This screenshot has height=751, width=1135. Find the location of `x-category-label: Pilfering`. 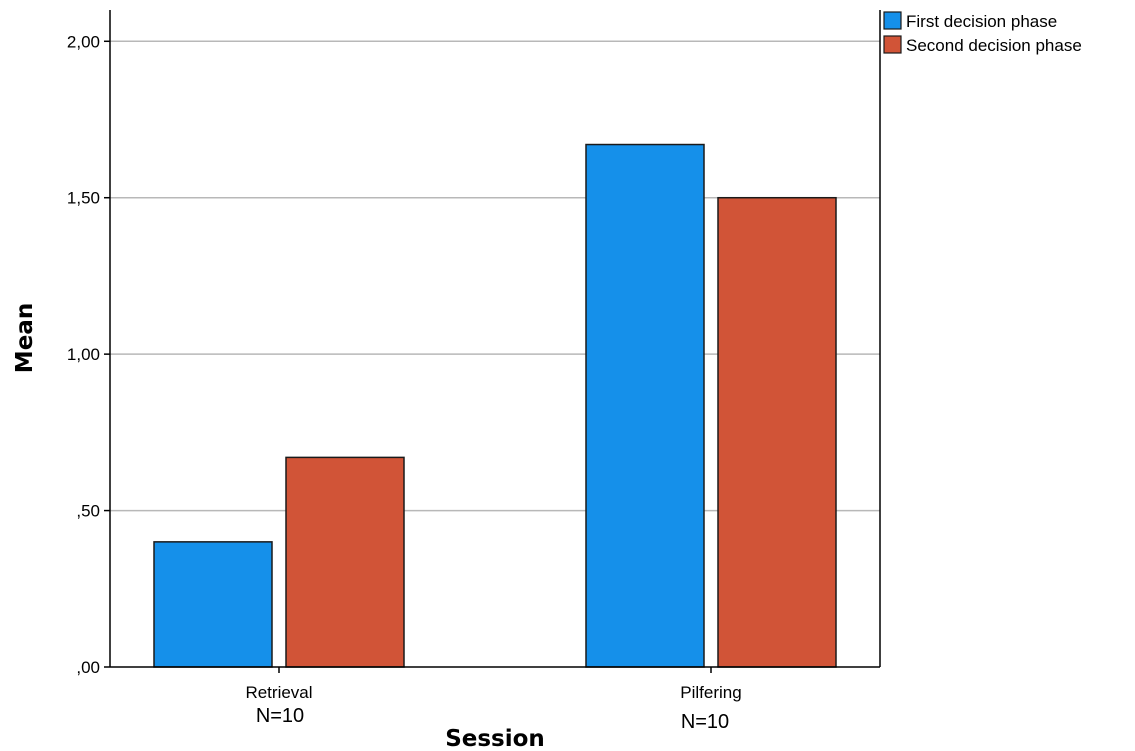

x-category-label: Pilfering is located at coordinates (710, 692).